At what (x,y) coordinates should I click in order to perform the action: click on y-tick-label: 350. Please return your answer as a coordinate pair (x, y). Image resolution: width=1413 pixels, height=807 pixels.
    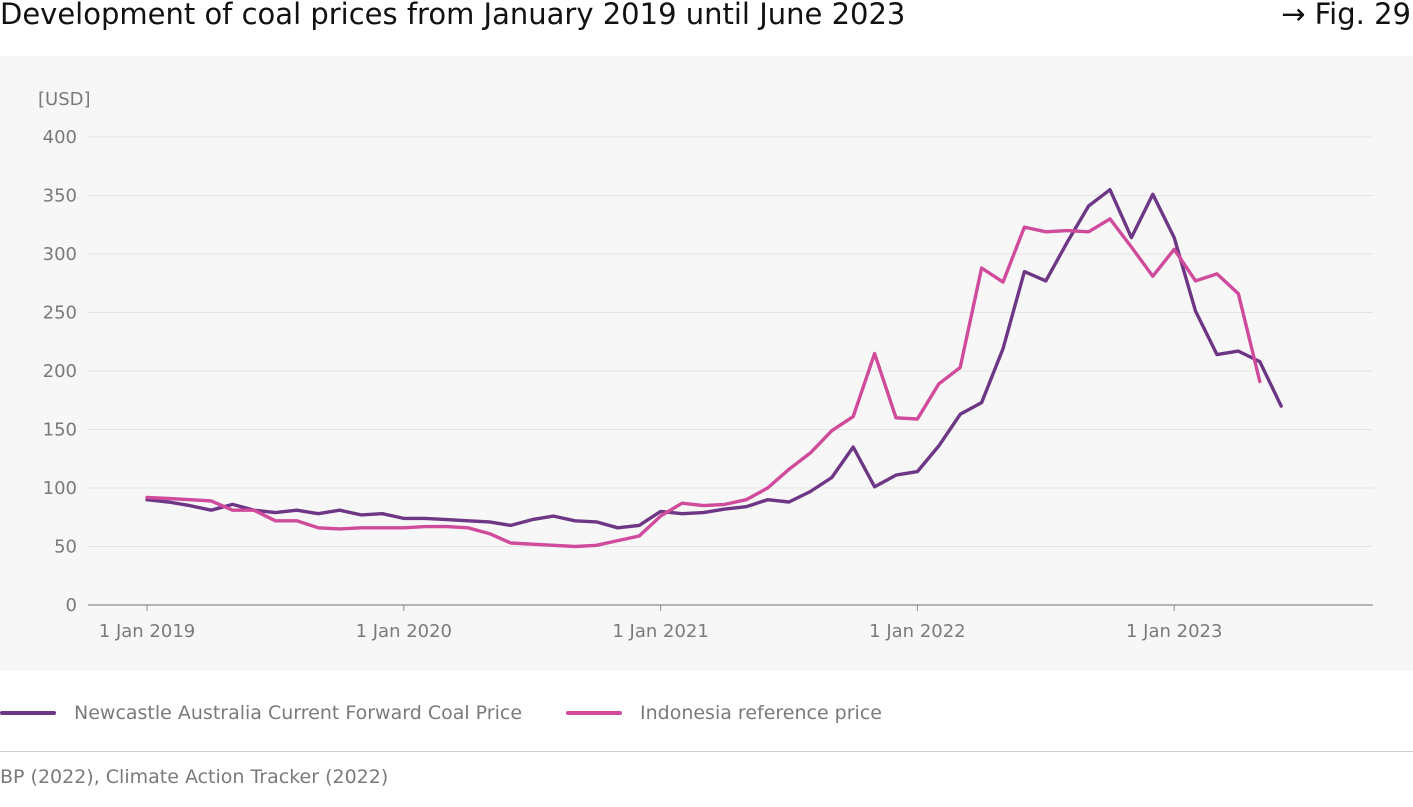
    Looking at the image, I should click on (60, 196).